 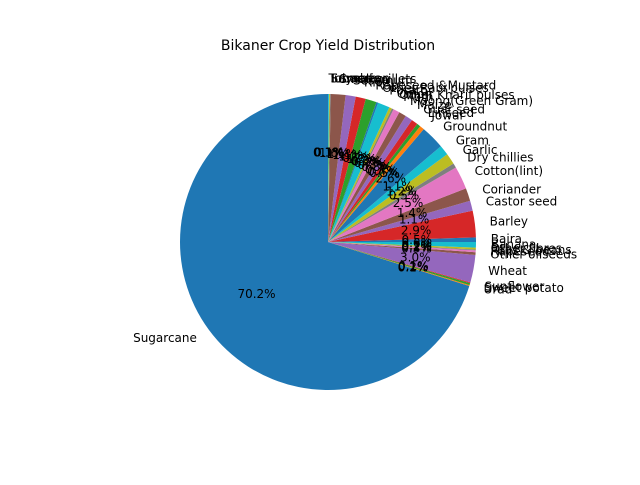 What do you see at coordinates (256, 294) in the screenshot?
I see `slice-percent-label: 70.2%` at bounding box center [256, 294].